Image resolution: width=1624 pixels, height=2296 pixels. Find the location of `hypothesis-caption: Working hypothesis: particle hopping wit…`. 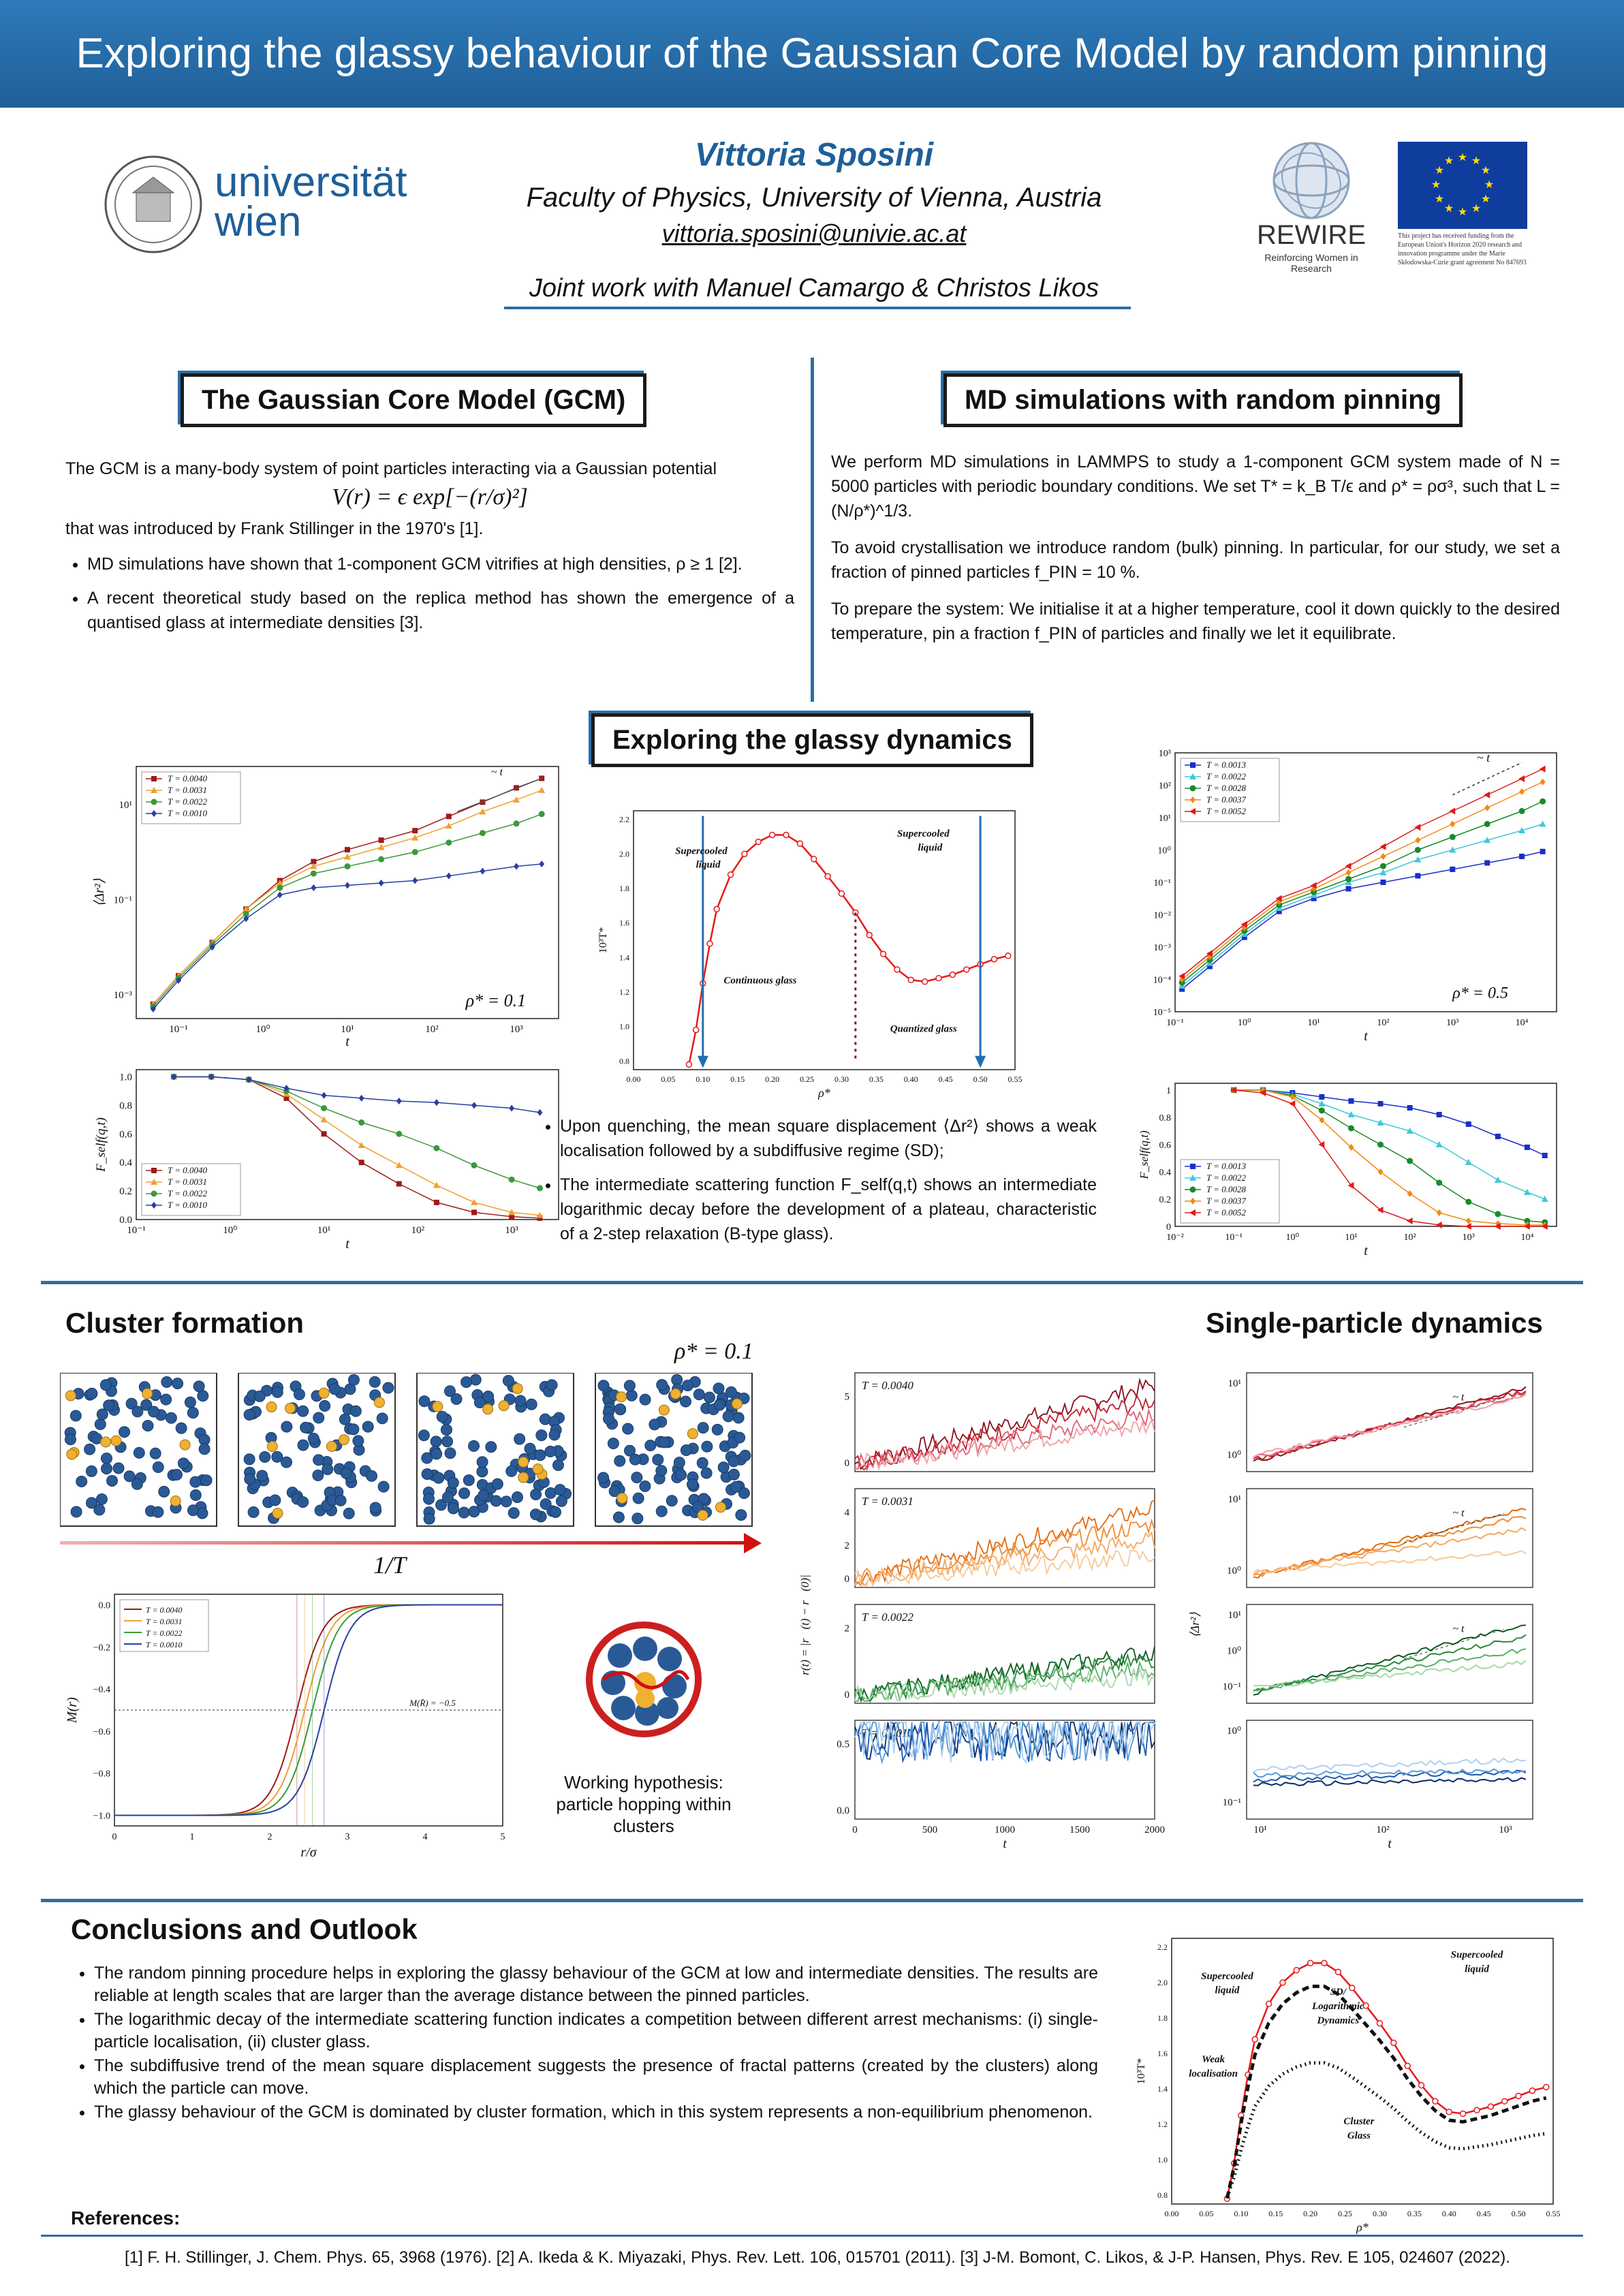

hypothesis-caption: Working hypothesis: particle hopping wit… is located at coordinates (644, 1804).